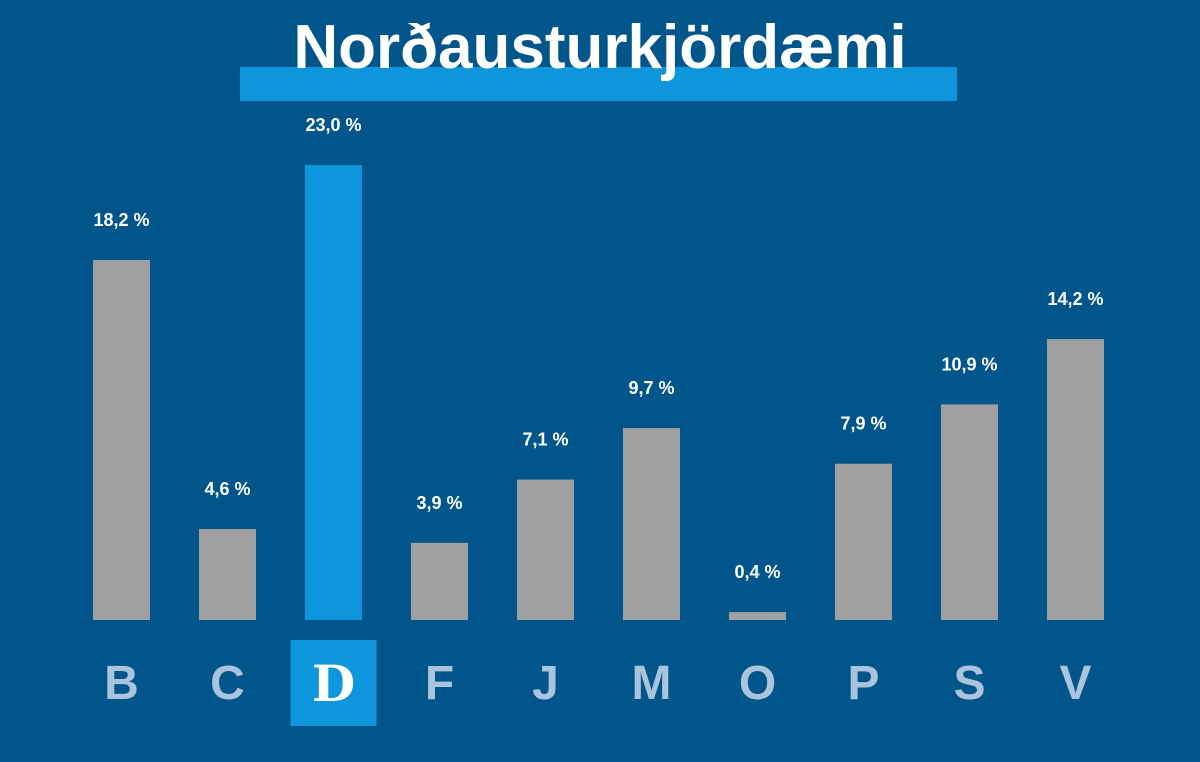 This screenshot has height=762, width=1200. I want to click on bar-V, so click(1075, 479).